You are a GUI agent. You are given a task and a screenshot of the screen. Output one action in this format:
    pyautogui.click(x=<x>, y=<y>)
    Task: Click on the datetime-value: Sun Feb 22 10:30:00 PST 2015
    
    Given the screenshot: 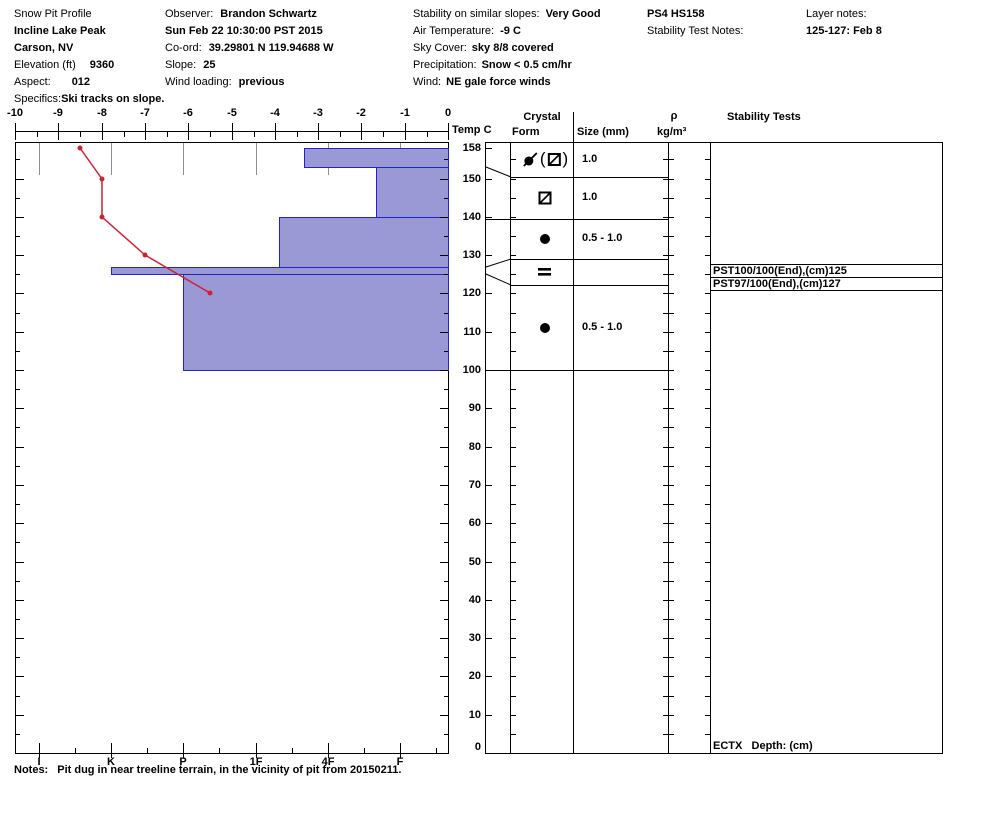 What is the action you would take?
    pyautogui.click(x=244, y=31)
    